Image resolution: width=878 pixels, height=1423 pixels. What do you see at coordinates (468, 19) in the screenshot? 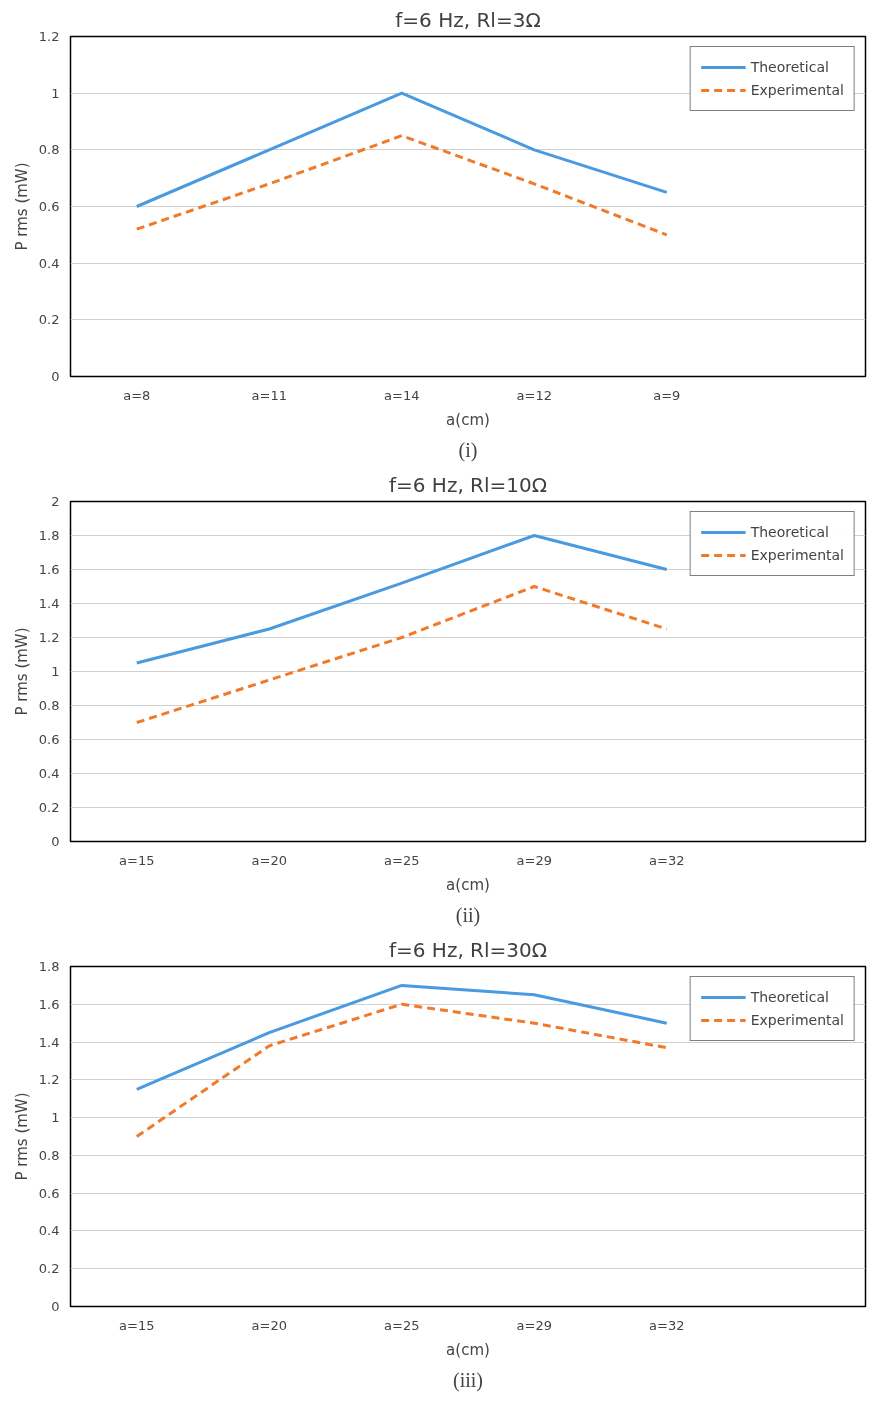
I see `chart-title: f=6 Hz, Rl=3Ω` at bounding box center [468, 19].